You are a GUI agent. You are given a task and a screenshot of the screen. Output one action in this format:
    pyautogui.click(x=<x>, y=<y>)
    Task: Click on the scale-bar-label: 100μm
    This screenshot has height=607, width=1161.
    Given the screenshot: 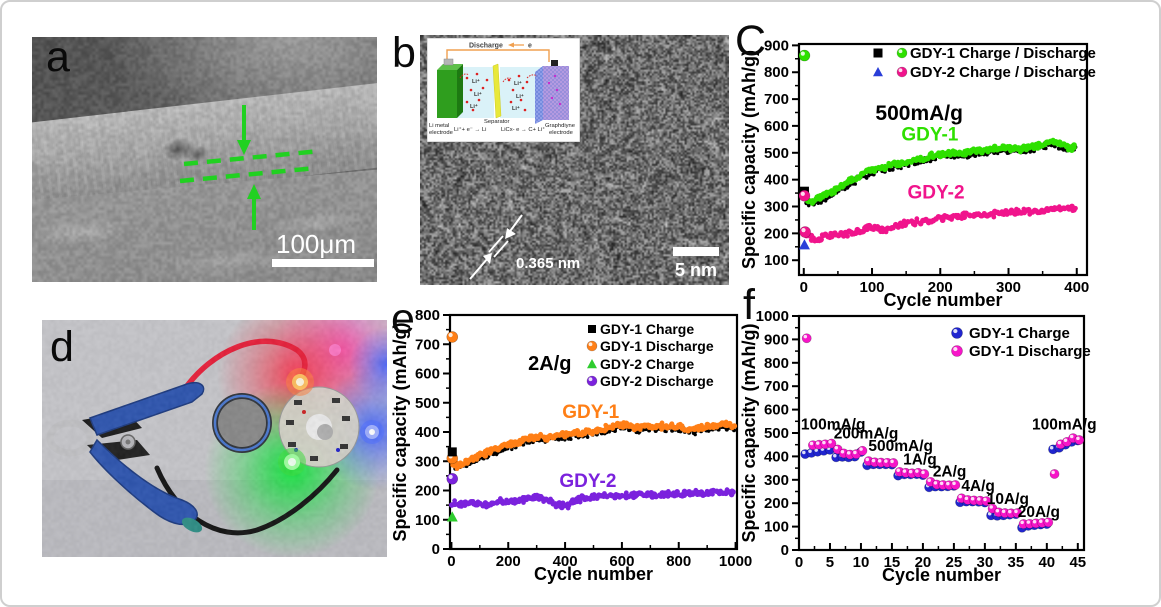 What is the action you would take?
    pyautogui.click(x=316, y=244)
    